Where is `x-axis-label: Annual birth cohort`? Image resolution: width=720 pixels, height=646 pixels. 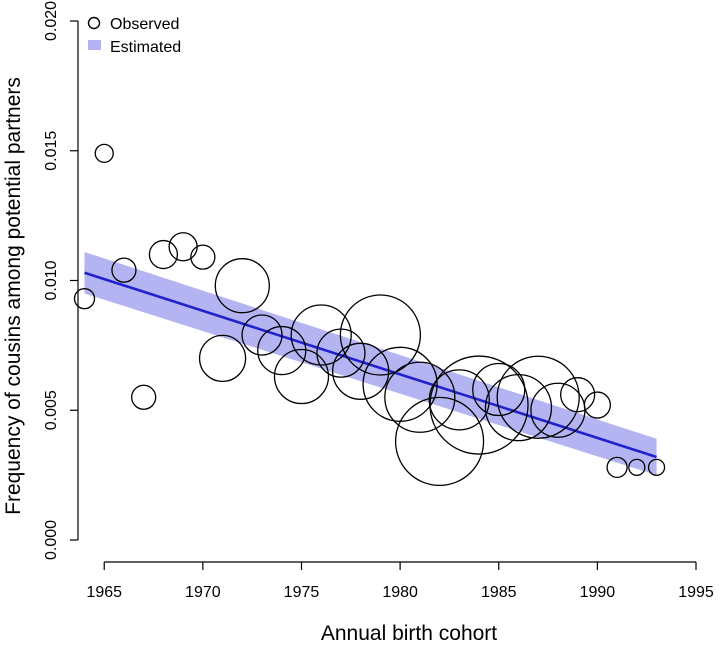 x-axis-label: Annual birth cohort is located at coordinates (409, 633).